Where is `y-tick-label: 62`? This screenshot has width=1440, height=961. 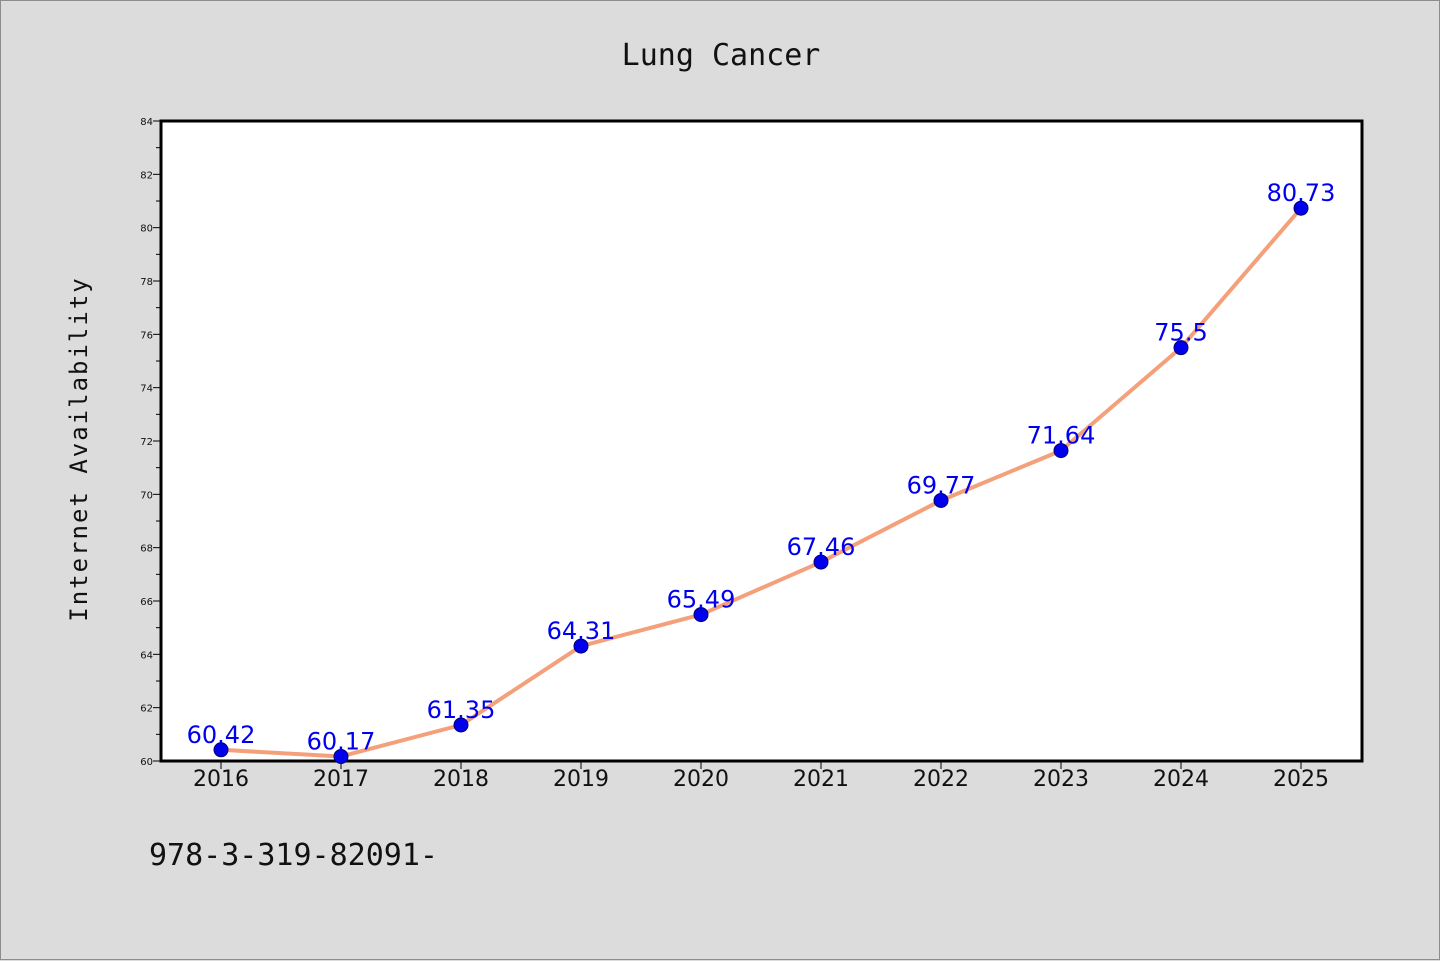 y-tick-label: 62 is located at coordinates (146, 709).